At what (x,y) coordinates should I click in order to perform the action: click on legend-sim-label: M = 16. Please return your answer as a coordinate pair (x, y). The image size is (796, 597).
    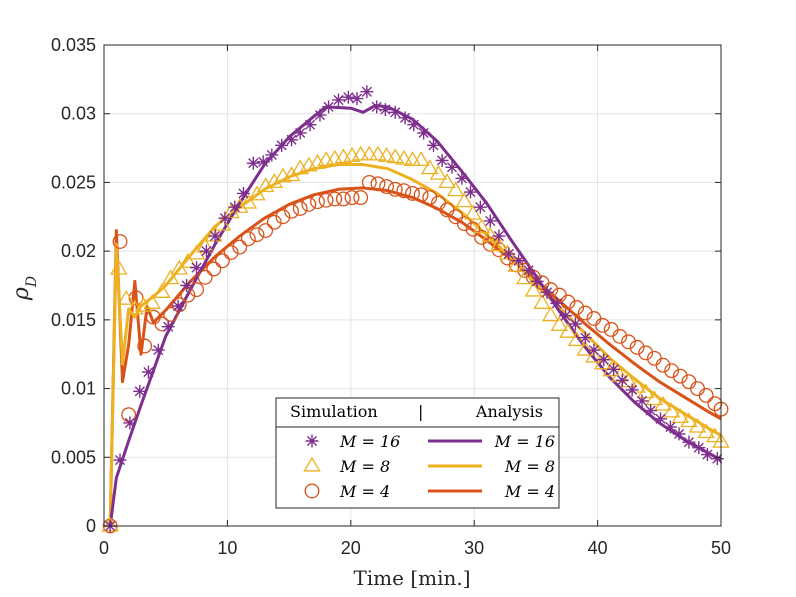
    Looking at the image, I should click on (369, 441).